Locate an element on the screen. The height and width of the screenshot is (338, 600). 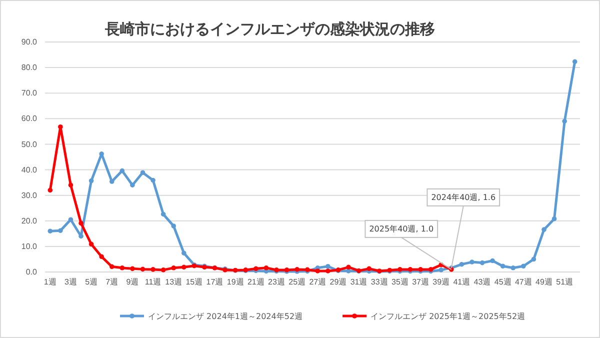
x-tick-label: 37週 is located at coordinates (420, 282).